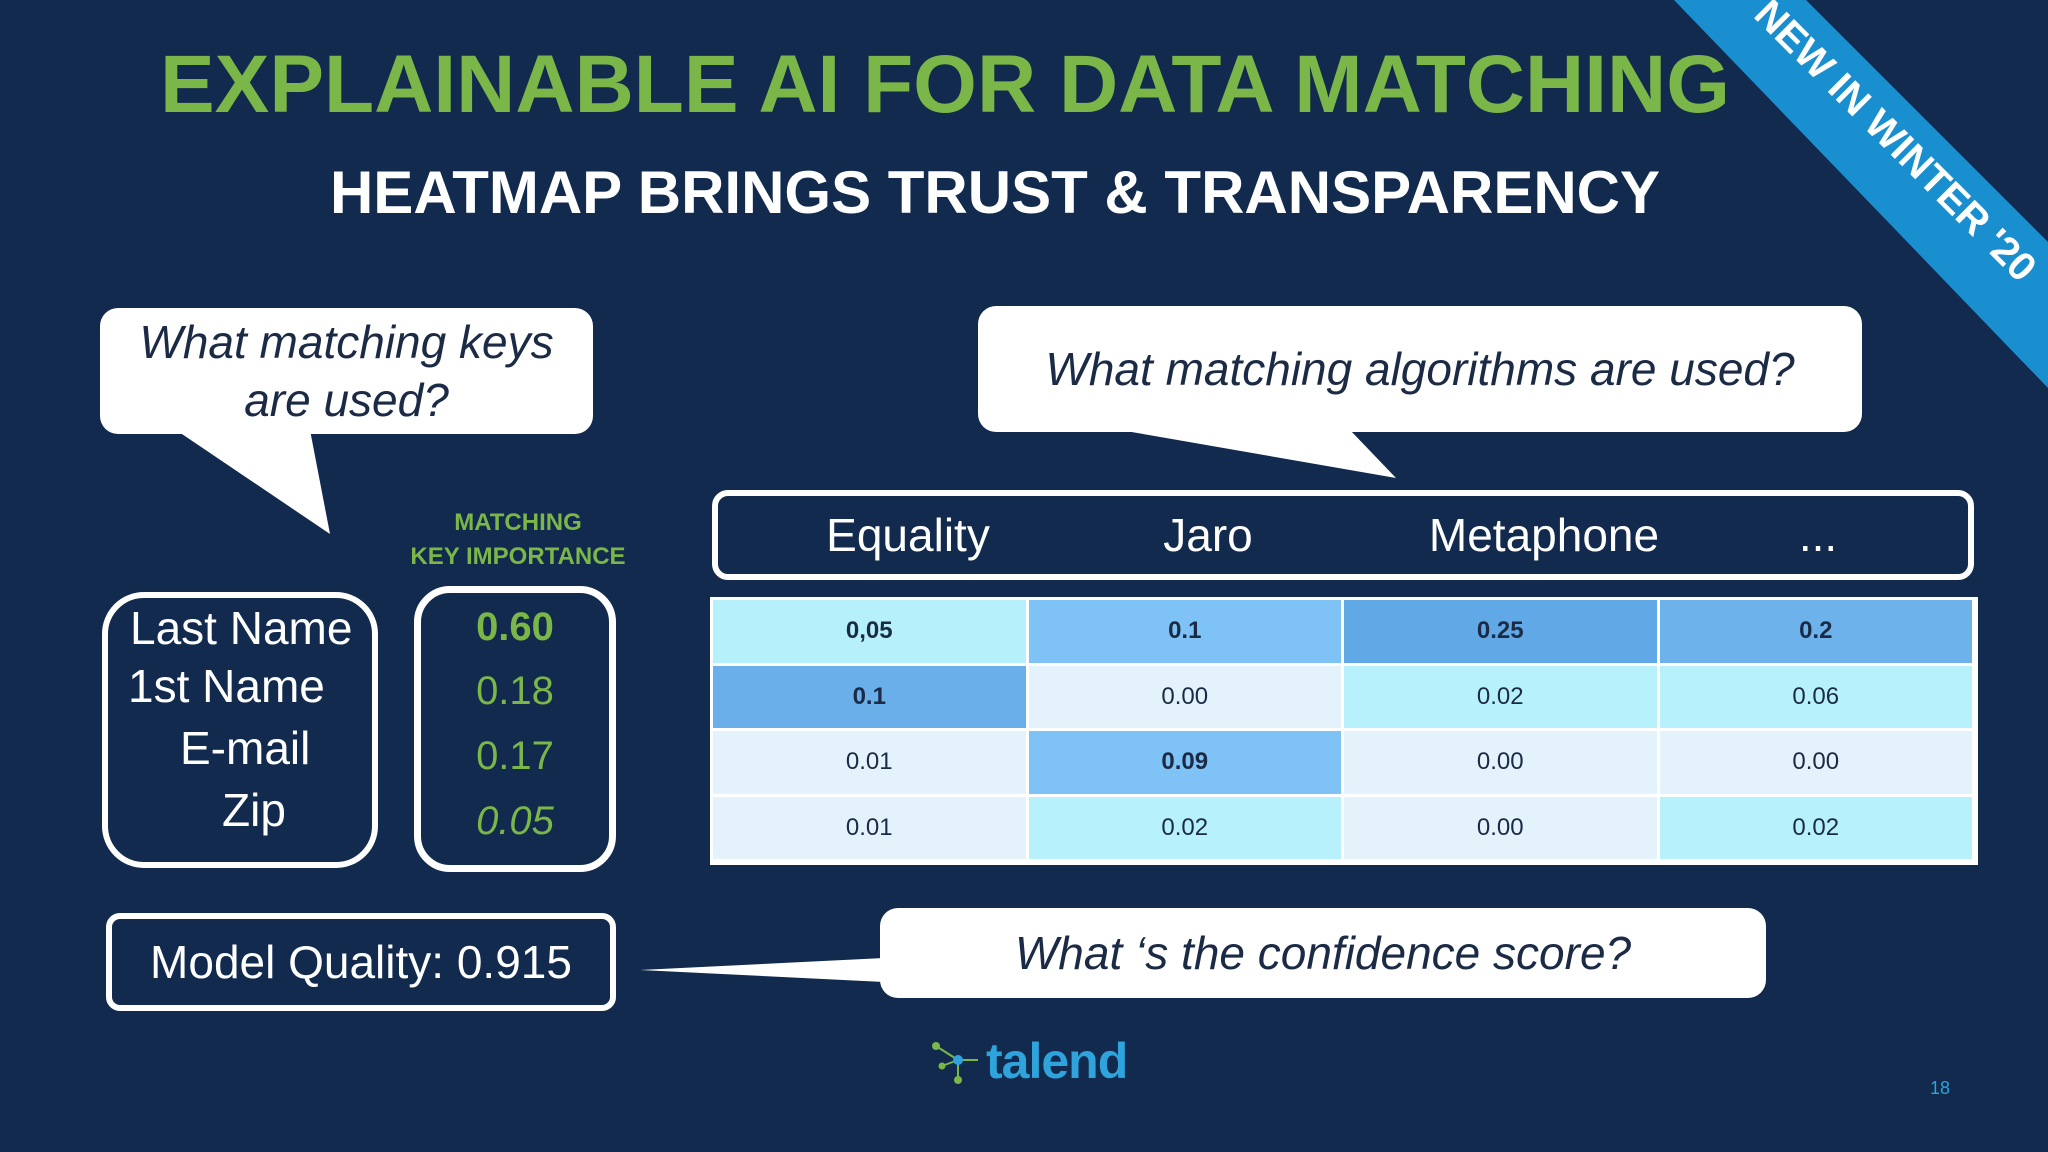  I want to click on bubble-algos-text: What matching algorithms are used?, so click(1420, 369).